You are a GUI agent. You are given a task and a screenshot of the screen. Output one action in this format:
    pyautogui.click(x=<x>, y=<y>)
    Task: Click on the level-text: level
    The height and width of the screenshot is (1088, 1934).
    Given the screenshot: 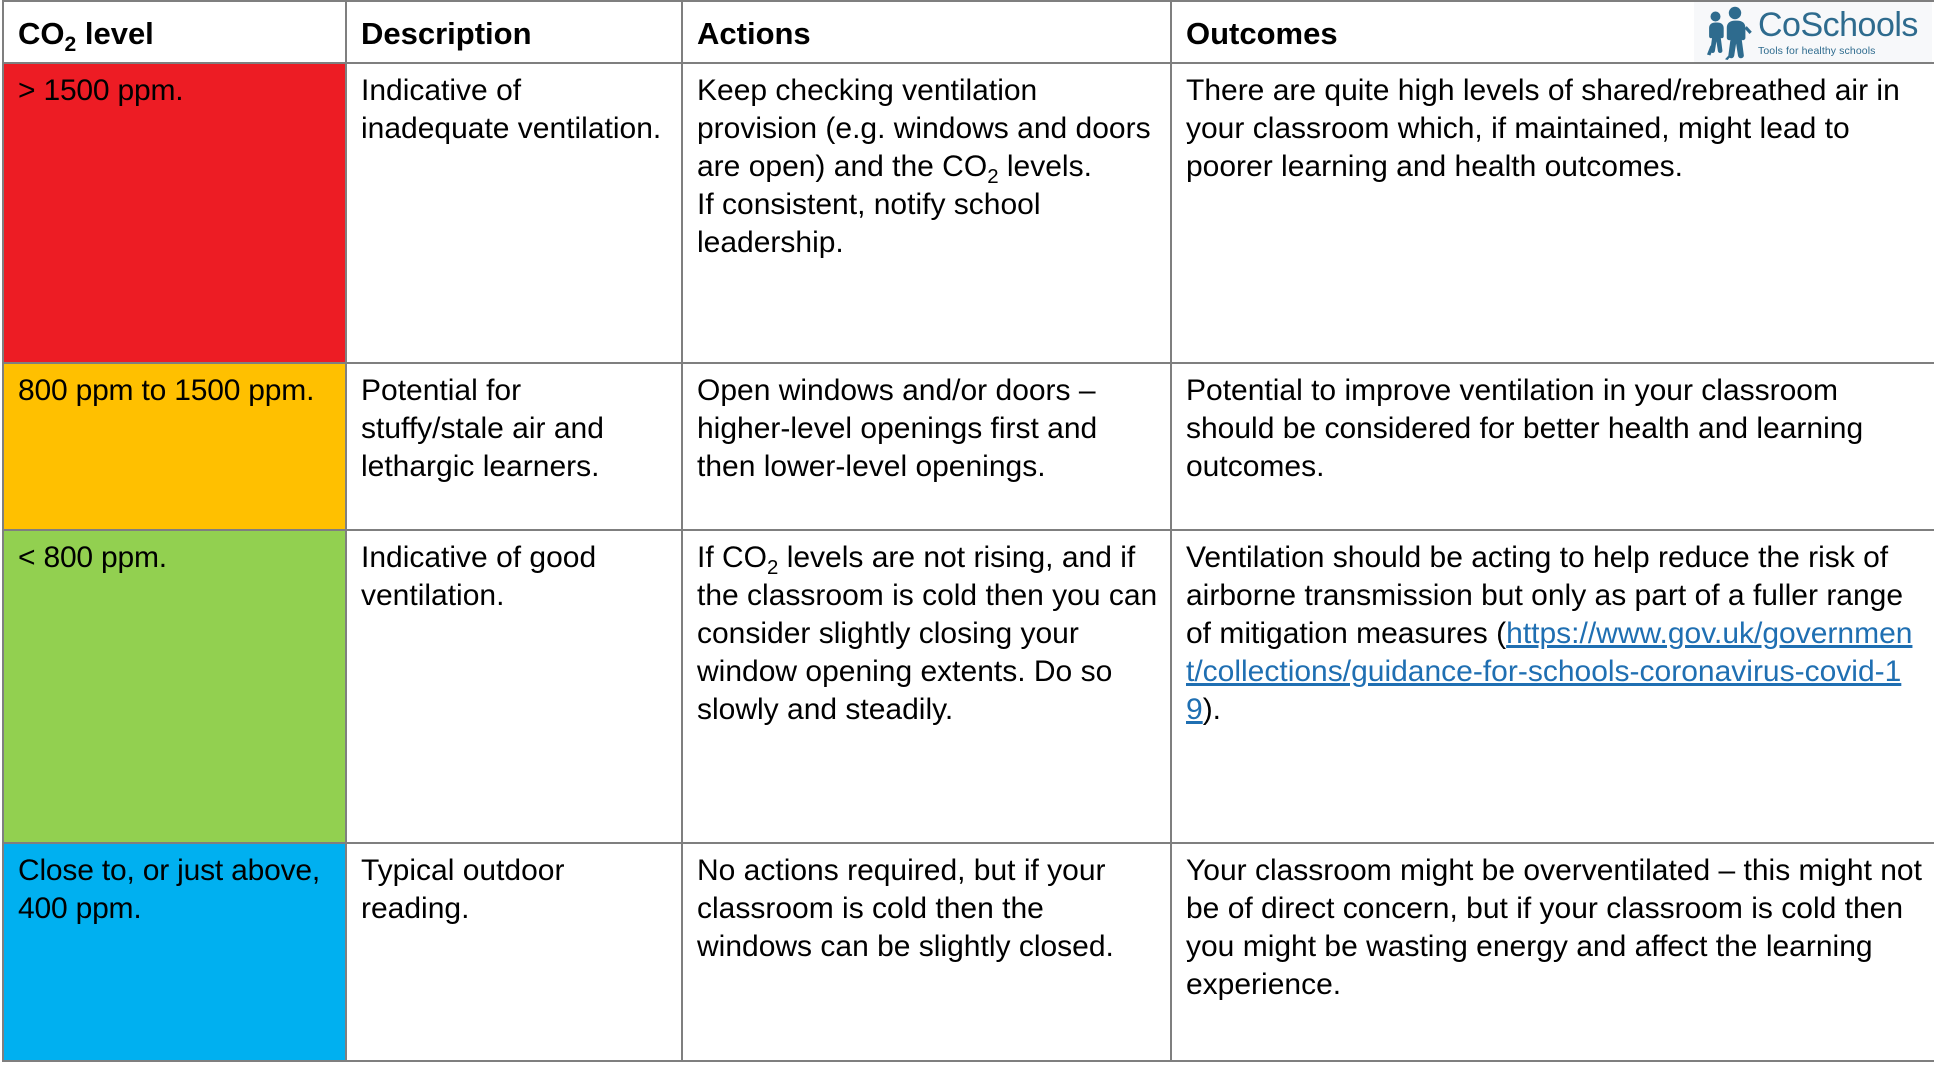 What is the action you would take?
    pyautogui.click(x=115, y=34)
    